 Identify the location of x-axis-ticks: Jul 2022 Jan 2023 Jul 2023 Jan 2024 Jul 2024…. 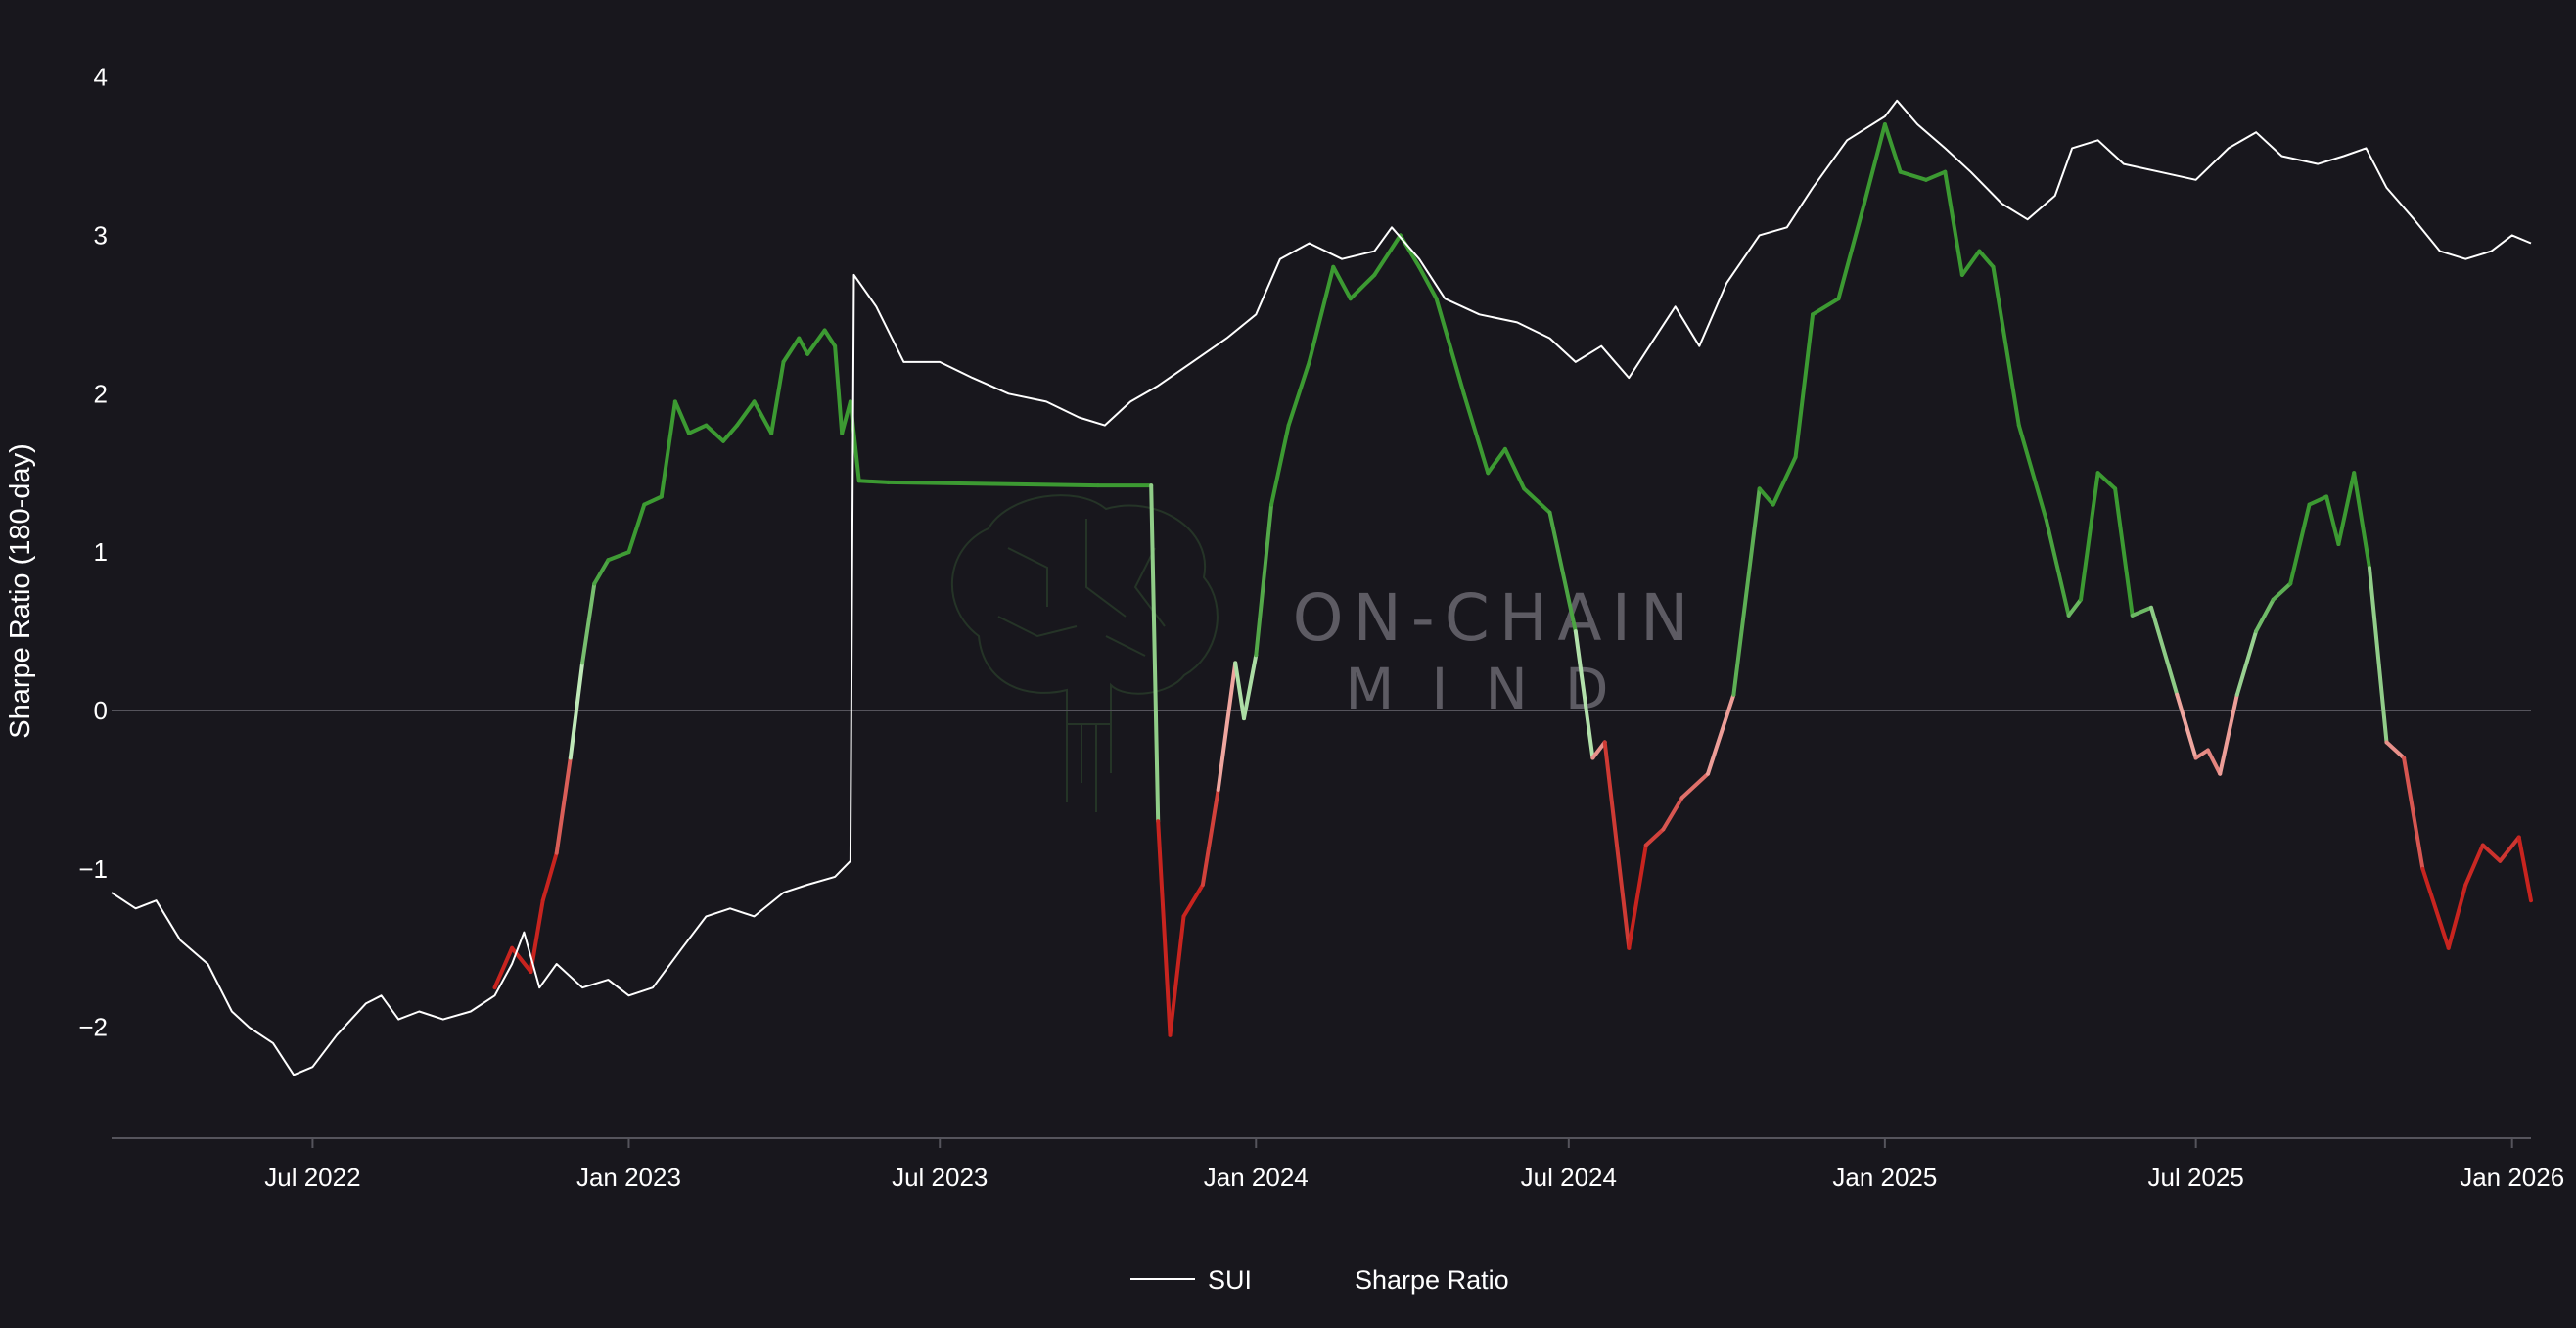
(1414, 1165).